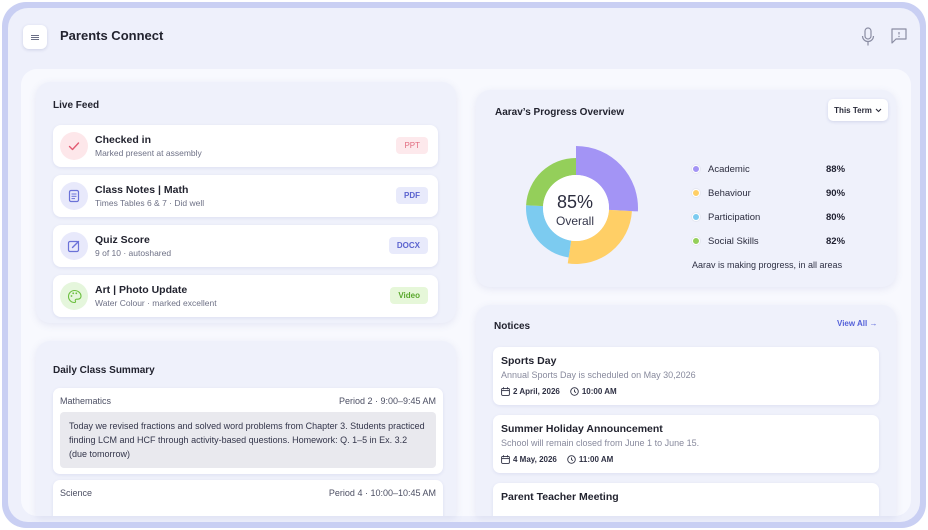  What do you see at coordinates (148, 153) in the screenshot?
I see `feed-item-subtitle: Marked present at assembly` at bounding box center [148, 153].